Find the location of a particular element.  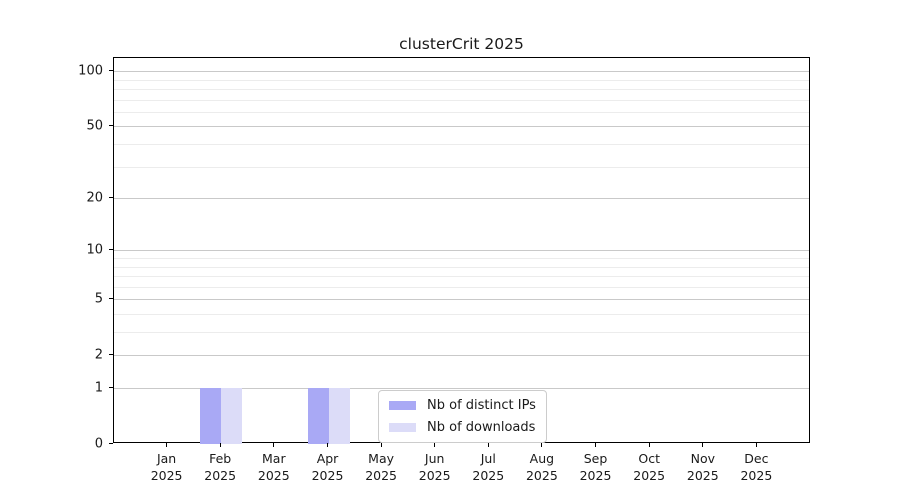

legend: Nb of distinct IPs Nb of downloads is located at coordinates (462, 416).